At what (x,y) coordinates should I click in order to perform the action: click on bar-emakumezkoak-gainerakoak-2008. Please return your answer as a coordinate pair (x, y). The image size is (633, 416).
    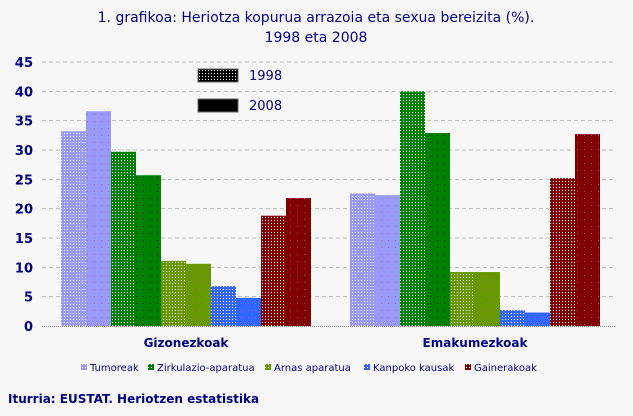
    Looking at the image, I should click on (587, 230).